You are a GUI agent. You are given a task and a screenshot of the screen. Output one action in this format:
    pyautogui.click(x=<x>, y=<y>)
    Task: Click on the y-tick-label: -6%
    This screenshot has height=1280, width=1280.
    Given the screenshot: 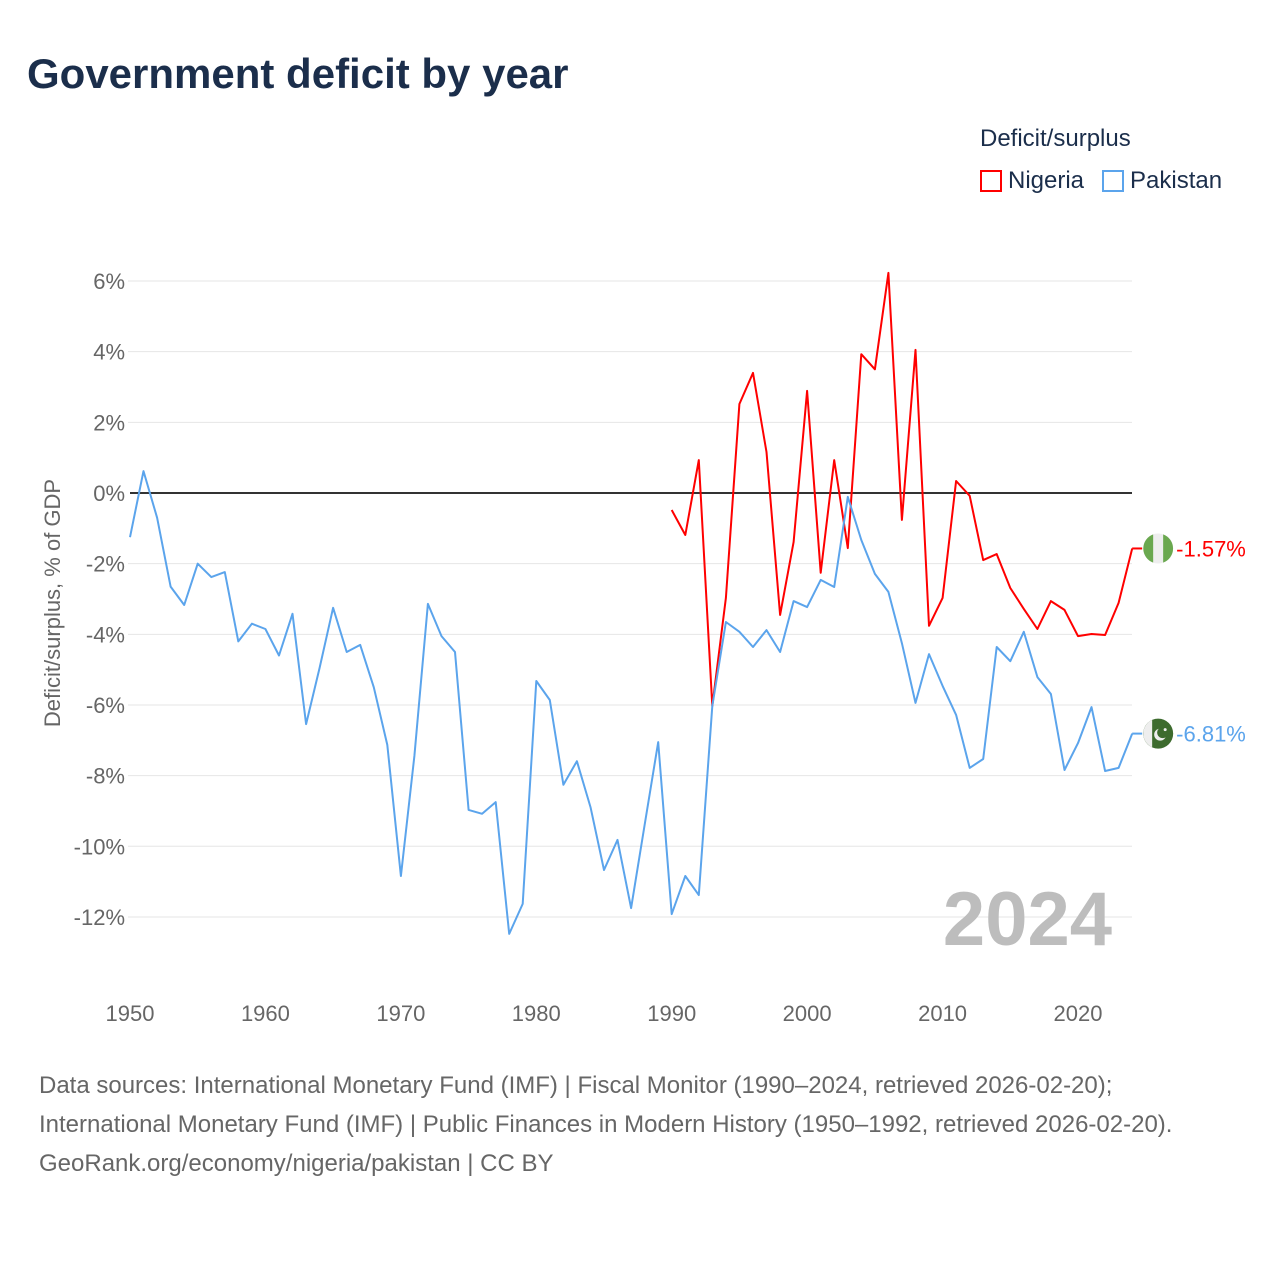 What is the action you would take?
    pyautogui.click(x=105, y=705)
    